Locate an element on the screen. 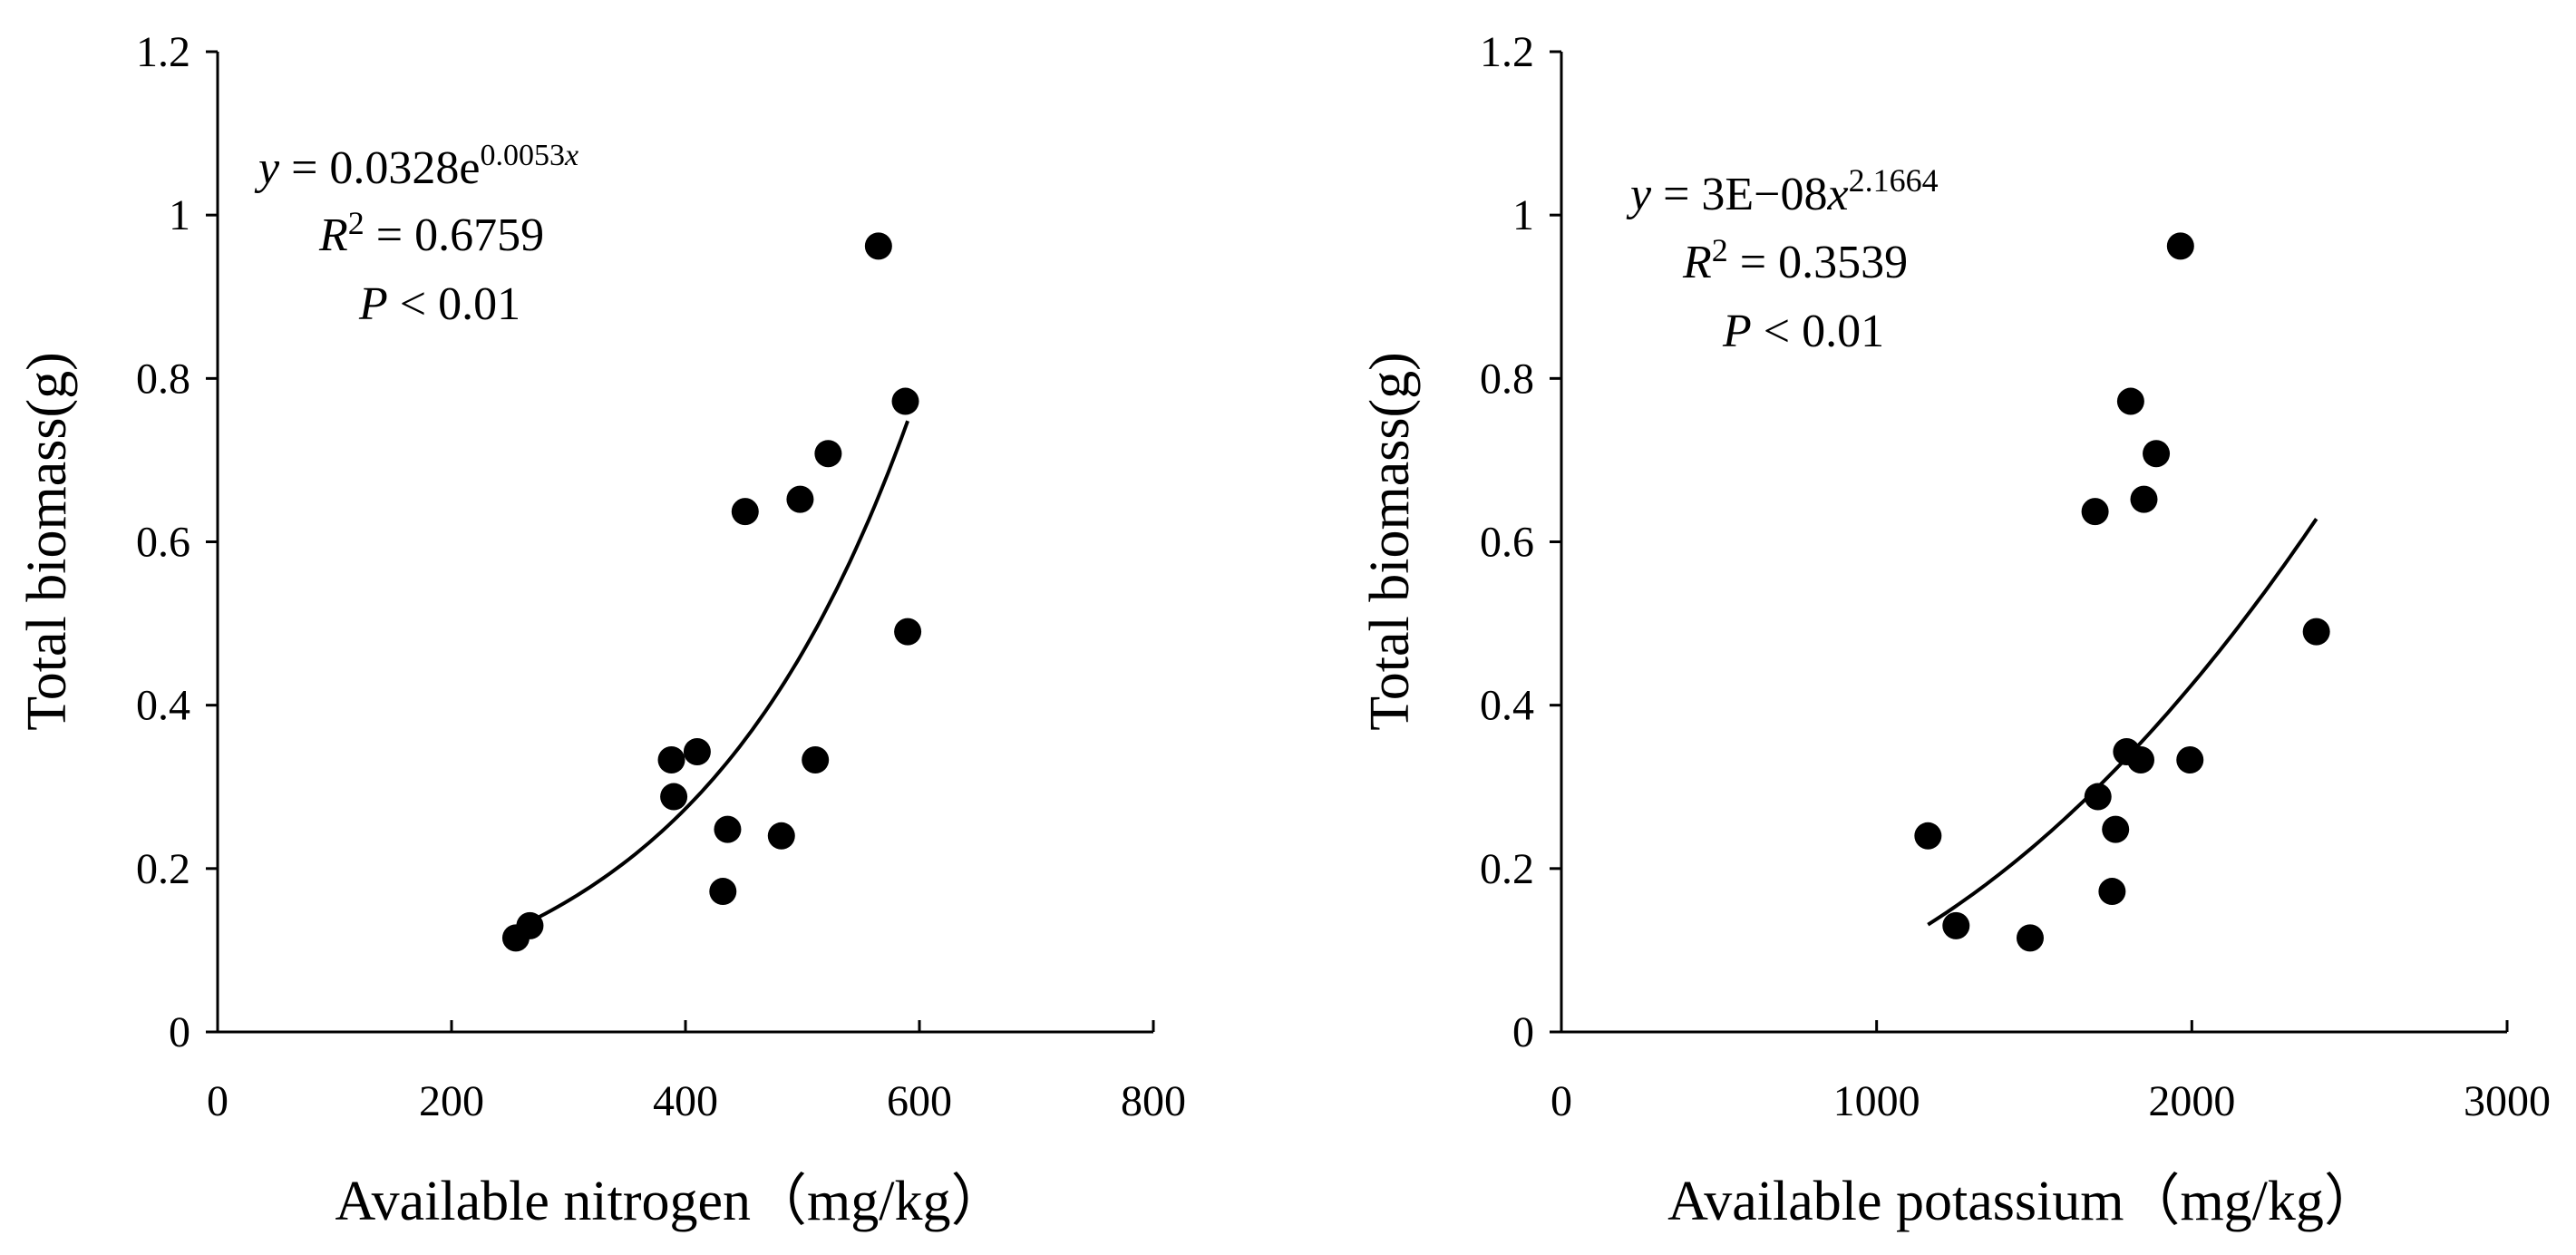 The image size is (2576, 1255). potassium-x-tick-label: 0 is located at coordinates (1561, 1101).